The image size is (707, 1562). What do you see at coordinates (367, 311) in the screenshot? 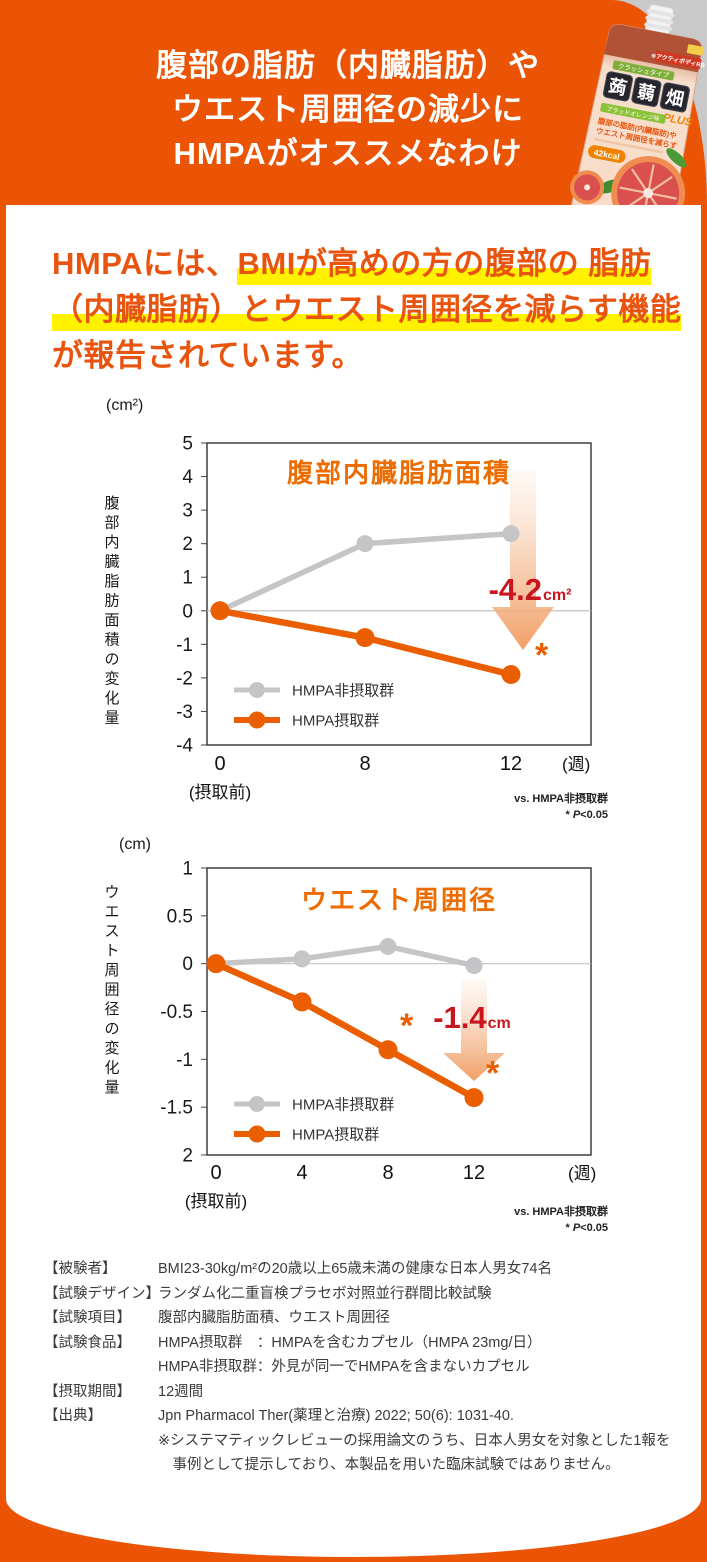
I see `headline-highlighted-text: （内臓脂肪）とウエスト周囲径を減らす機能` at bounding box center [367, 311].